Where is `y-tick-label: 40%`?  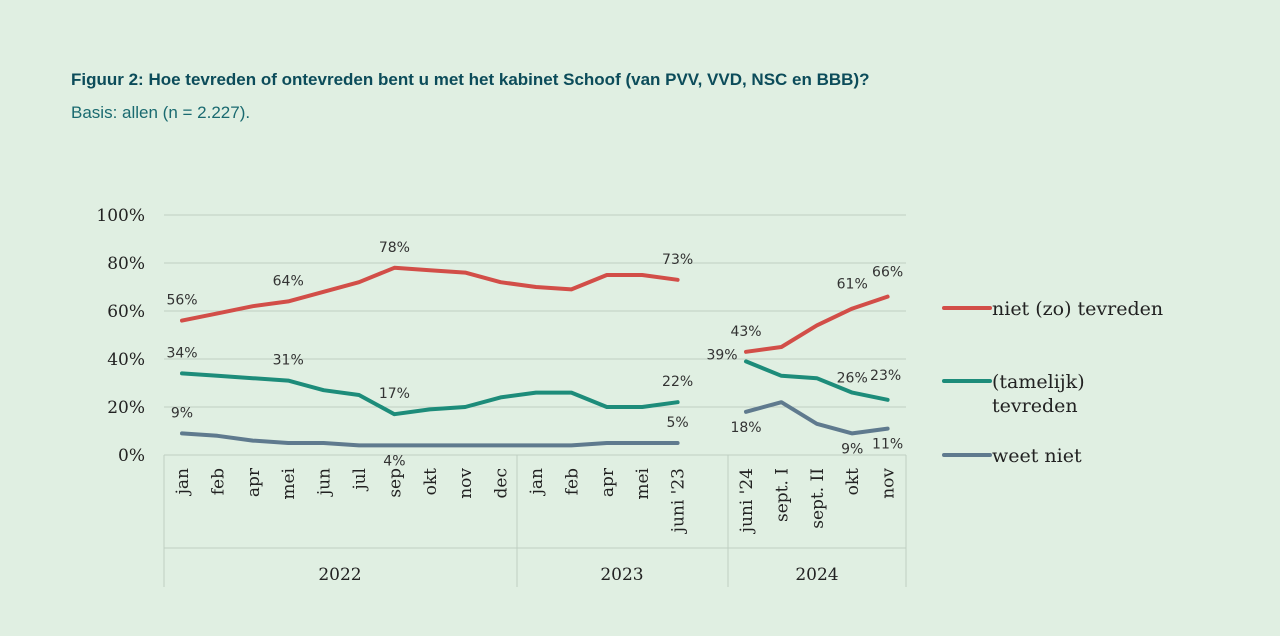 y-tick-label: 40% is located at coordinates (126, 360).